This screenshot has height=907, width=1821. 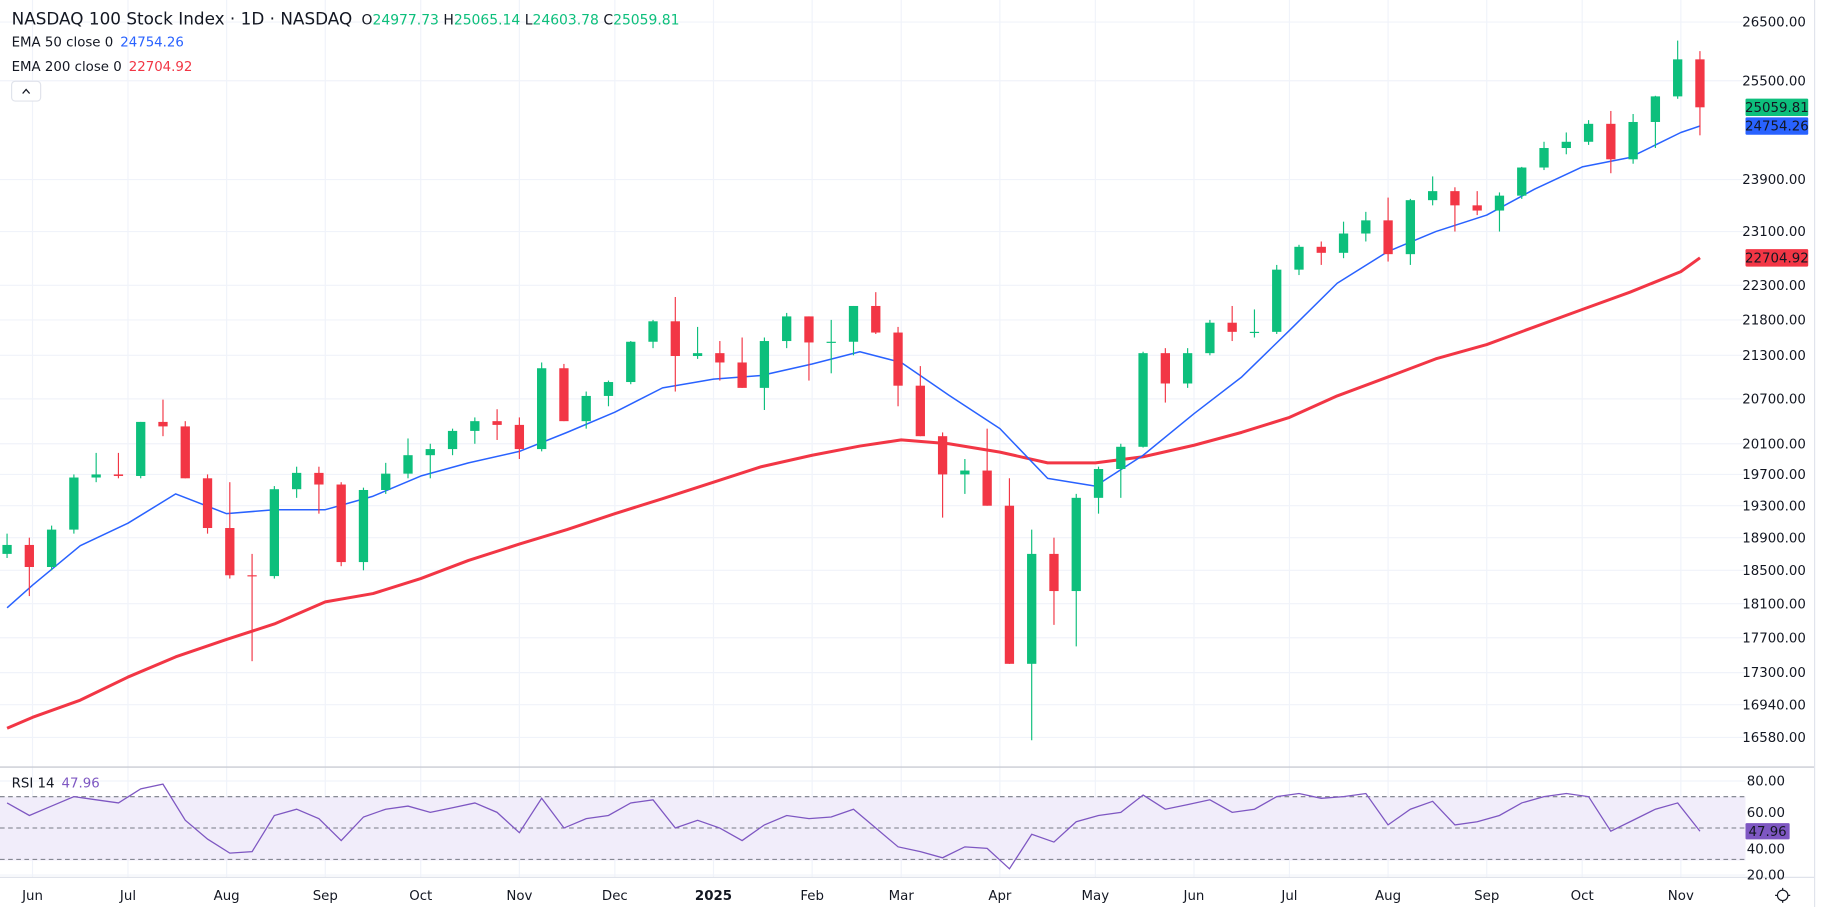 What do you see at coordinates (1774, 638) in the screenshot?
I see `price-tick-label: 17700.00` at bounding box center [1774, 638].